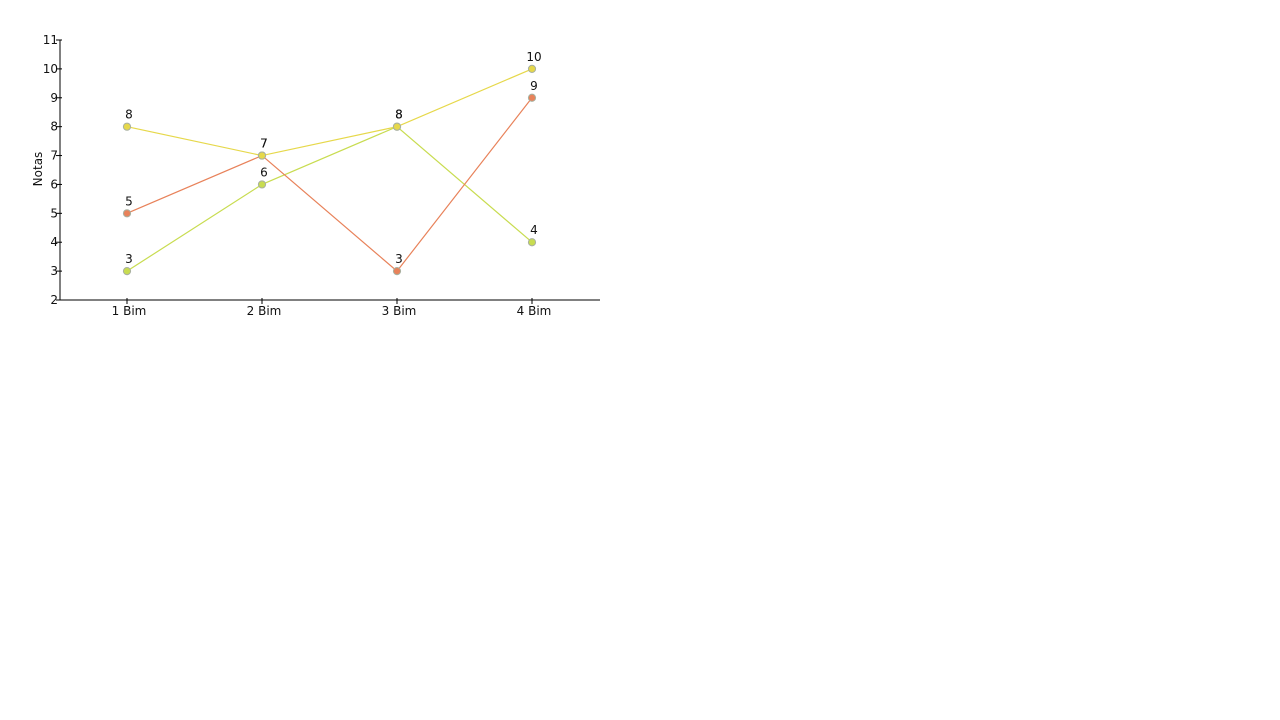  Describe the element at coordinates (129, 201) in the screenshot. I see `data-label: 5` at that location.